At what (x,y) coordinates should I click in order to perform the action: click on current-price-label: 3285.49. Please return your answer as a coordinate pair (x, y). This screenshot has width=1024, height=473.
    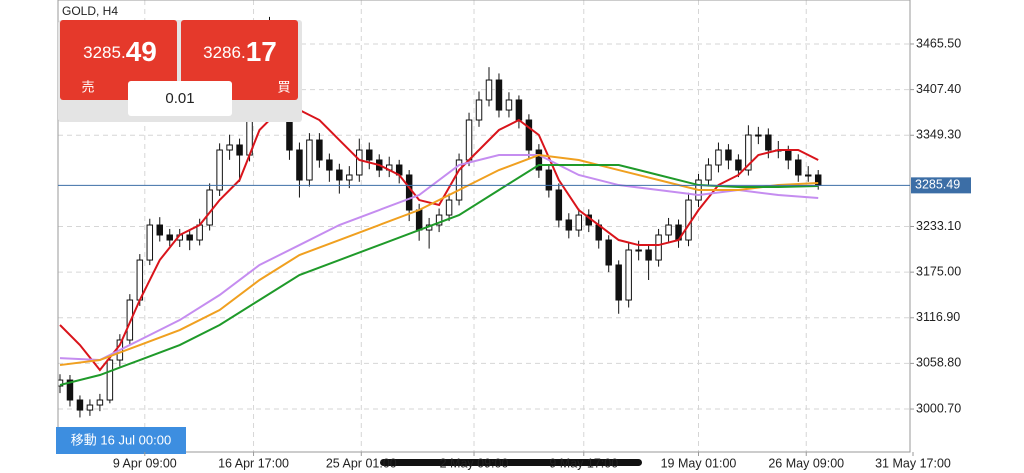
    Looking at the image, I should click on (937, 185).